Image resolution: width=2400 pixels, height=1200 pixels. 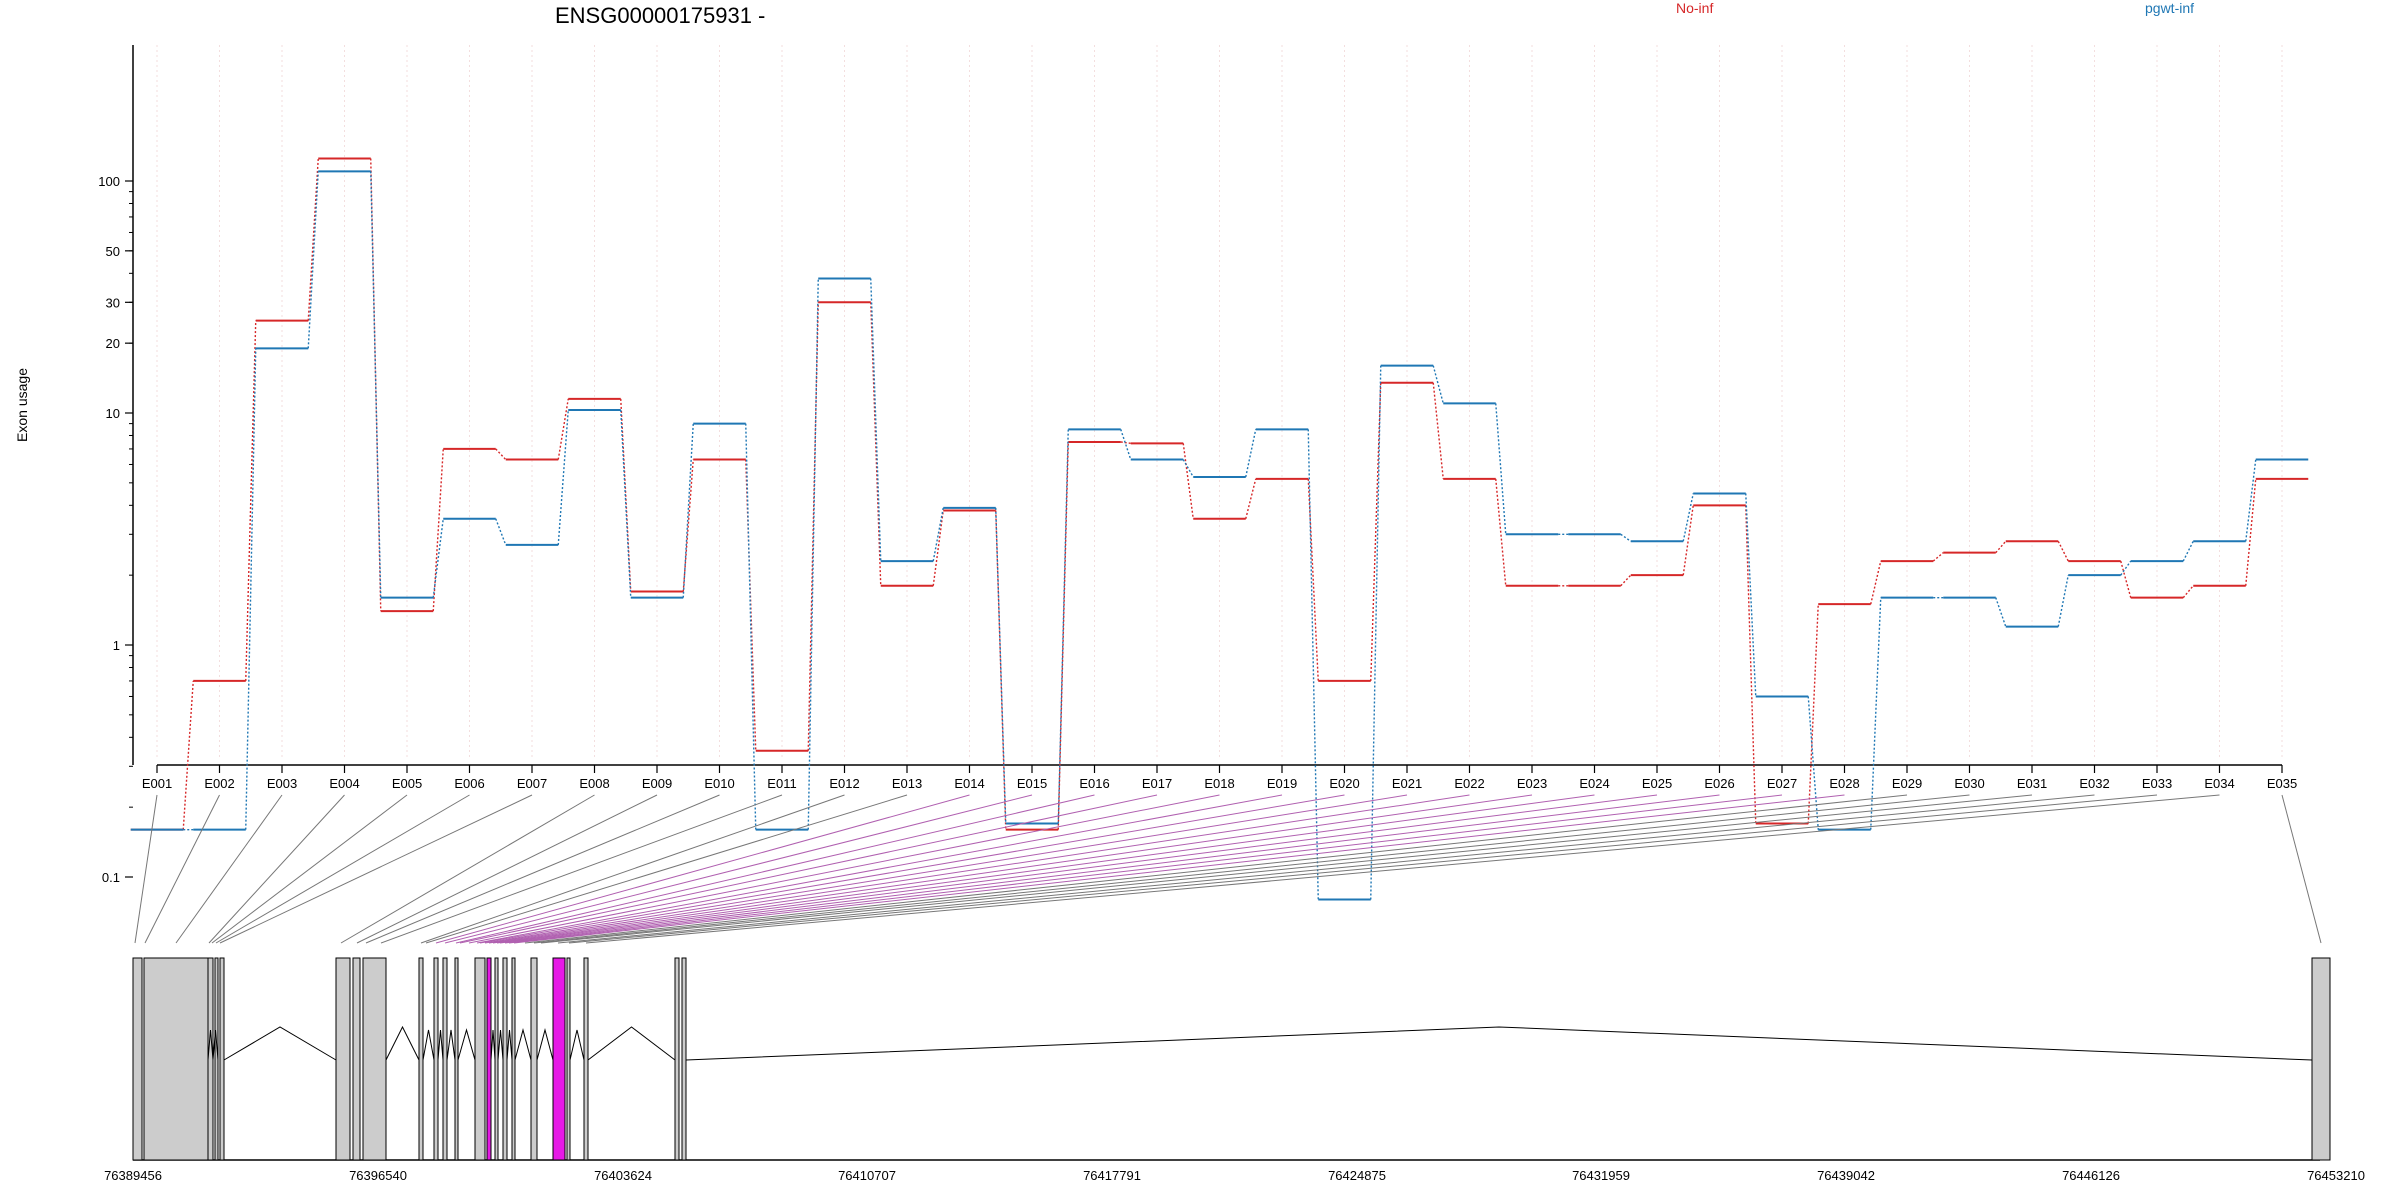 I want to click on exon-connector-e012, so click(x=632, y=869).